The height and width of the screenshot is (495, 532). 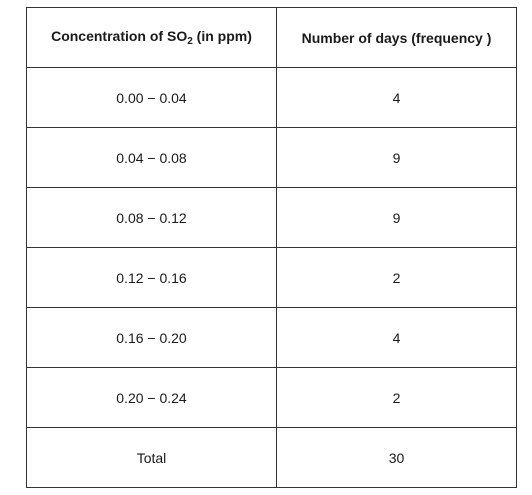 I want to click on table-row: 0.00 − 0.04 4, so click(x=271, y=97).